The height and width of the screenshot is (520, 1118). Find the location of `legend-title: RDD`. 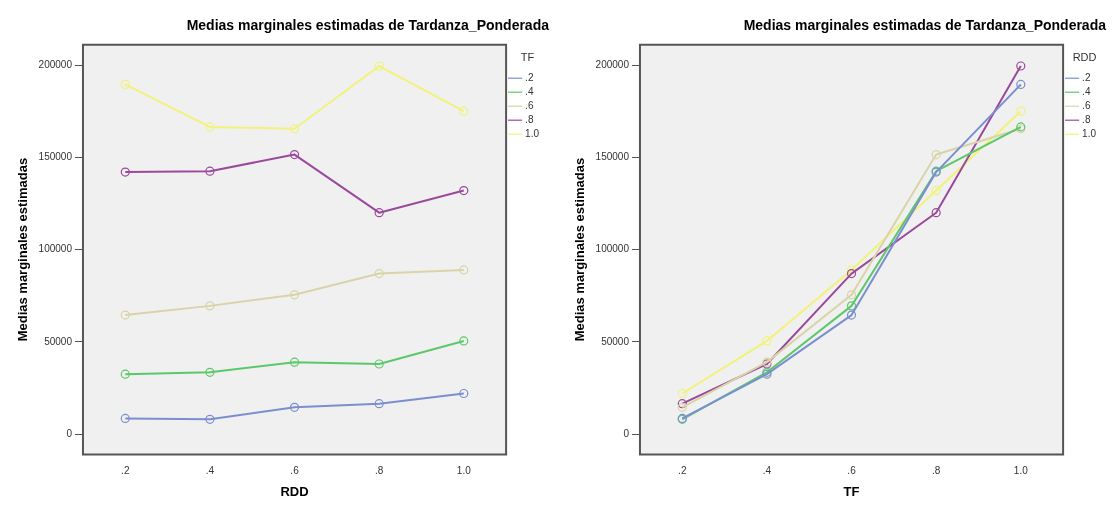

legend-title: RDD is located at coordinates (1084, 56).